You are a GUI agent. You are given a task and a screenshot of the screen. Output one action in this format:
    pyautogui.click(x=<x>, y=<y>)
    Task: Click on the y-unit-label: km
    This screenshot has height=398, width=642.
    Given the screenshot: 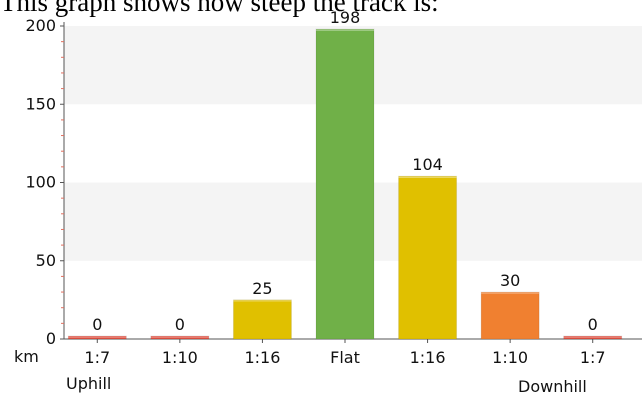 What is the action you would take?
    pyautogui.click(x=26, y=356)
    